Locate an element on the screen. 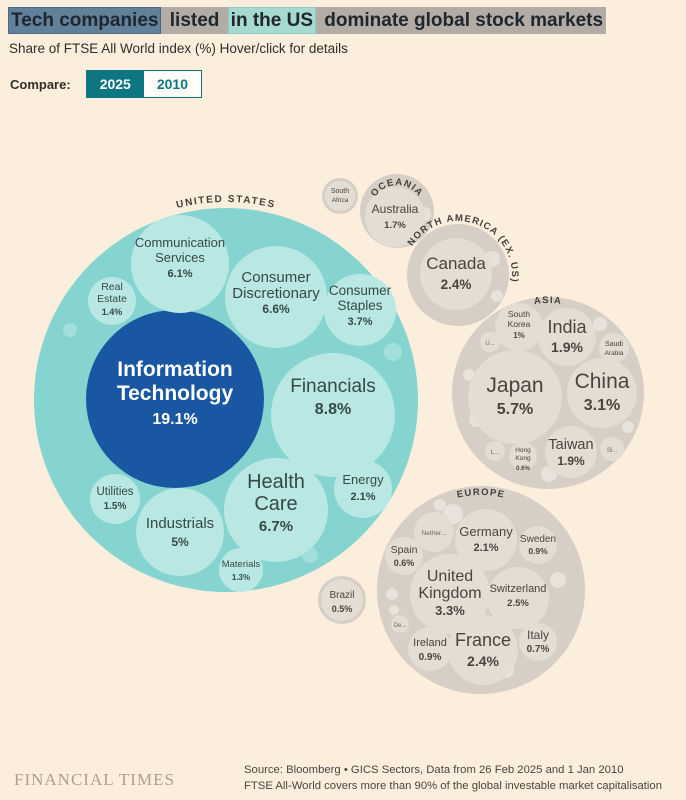  label-utilities: Utilities is located at coordinates (114, 492).